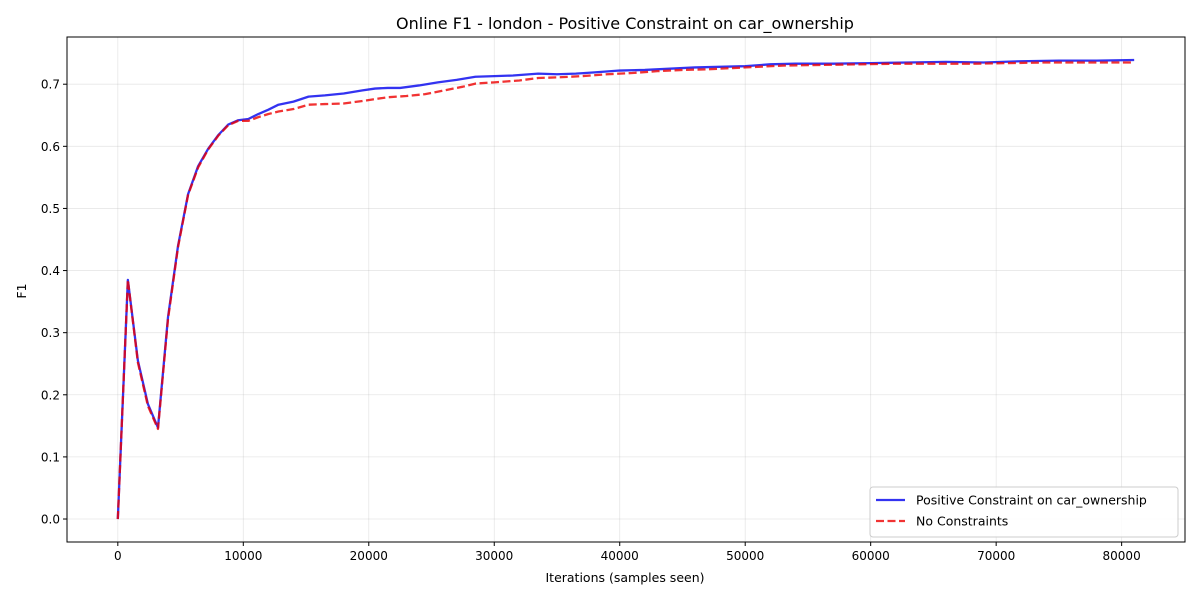  I want to click on legend-label-2: No Constraints, so click(962, 521).